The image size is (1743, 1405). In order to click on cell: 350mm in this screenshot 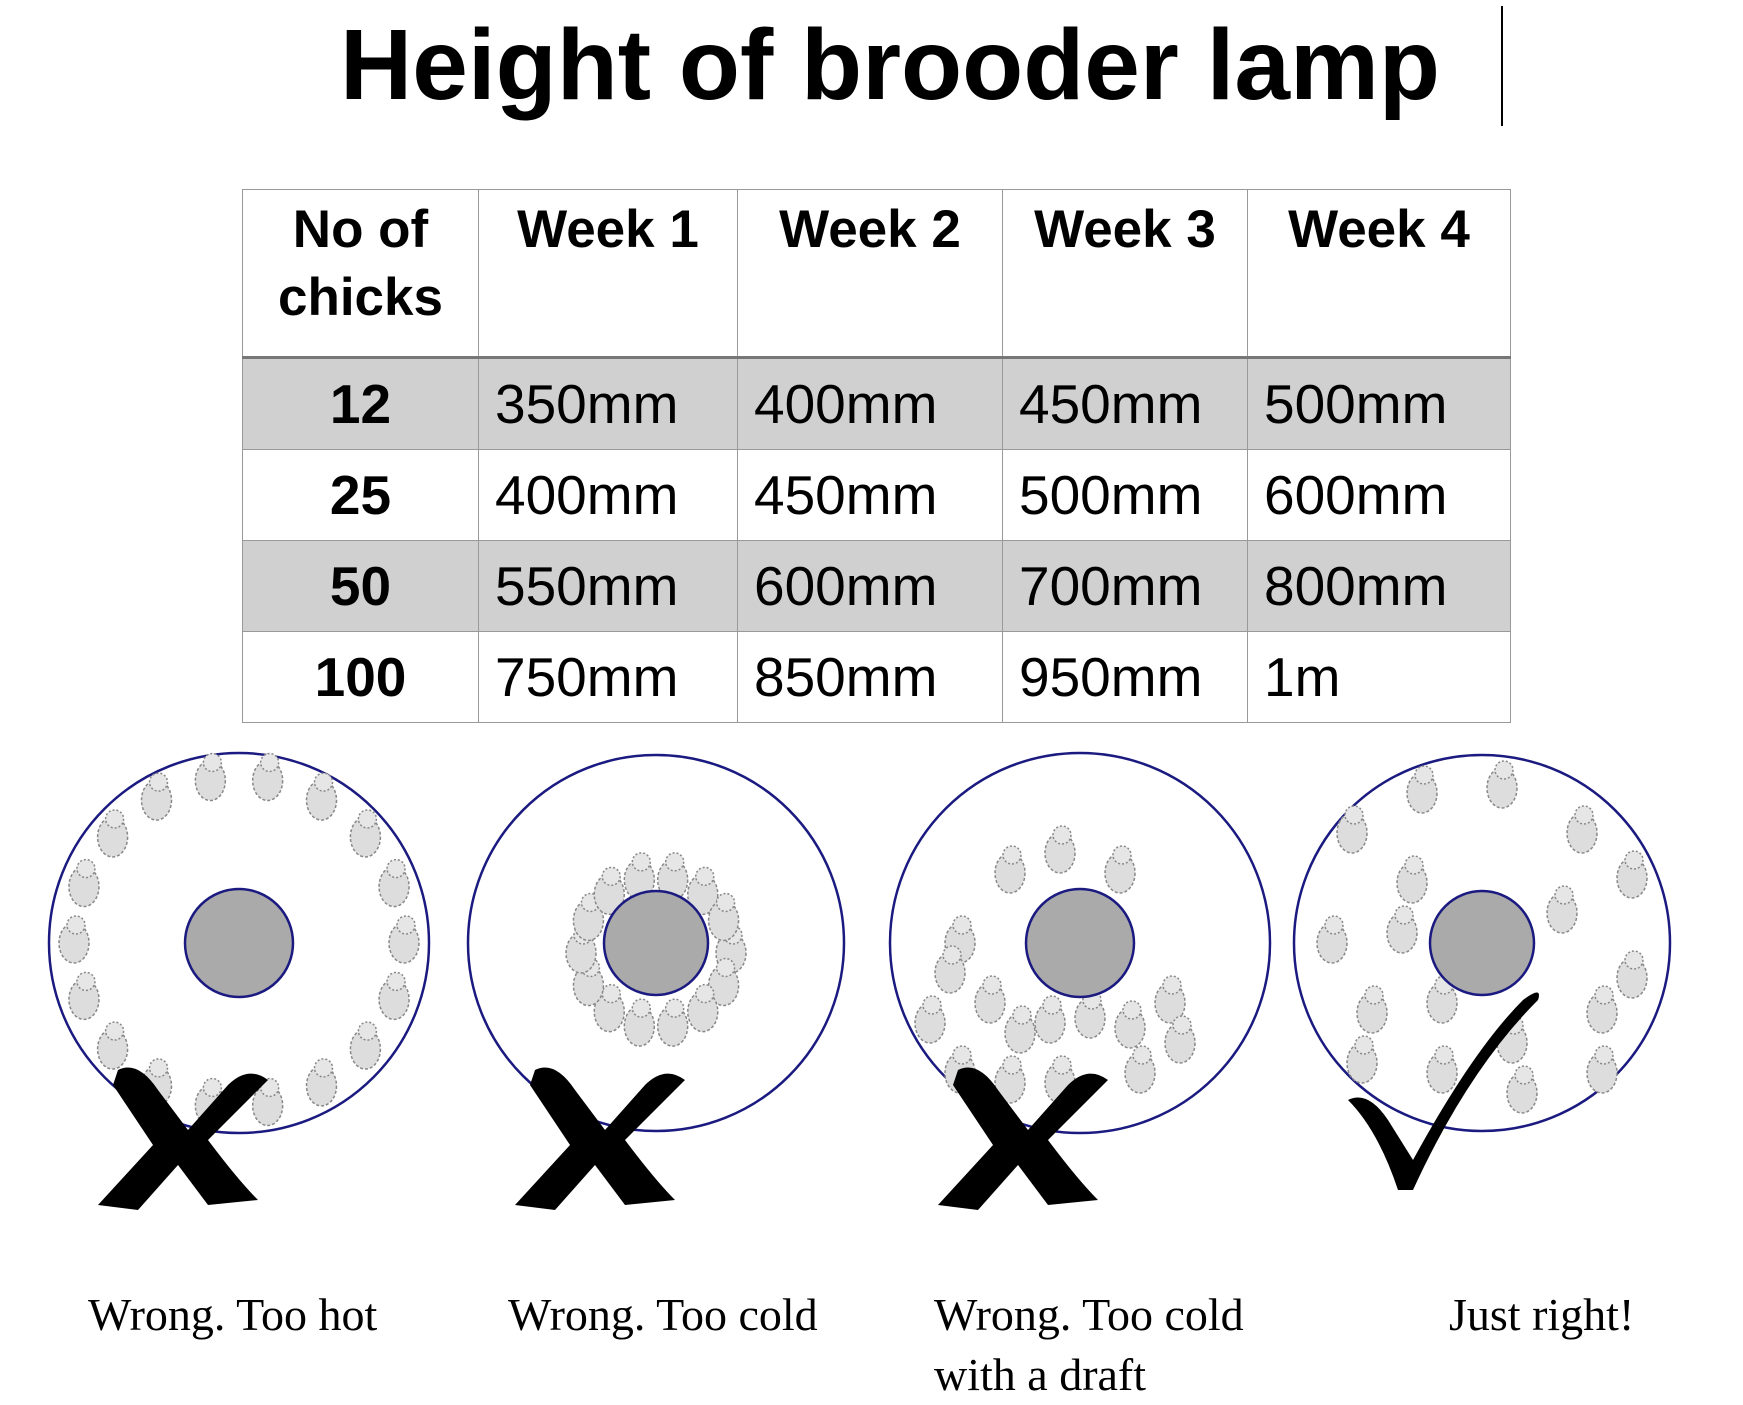, I will do `click(608, 403)`.